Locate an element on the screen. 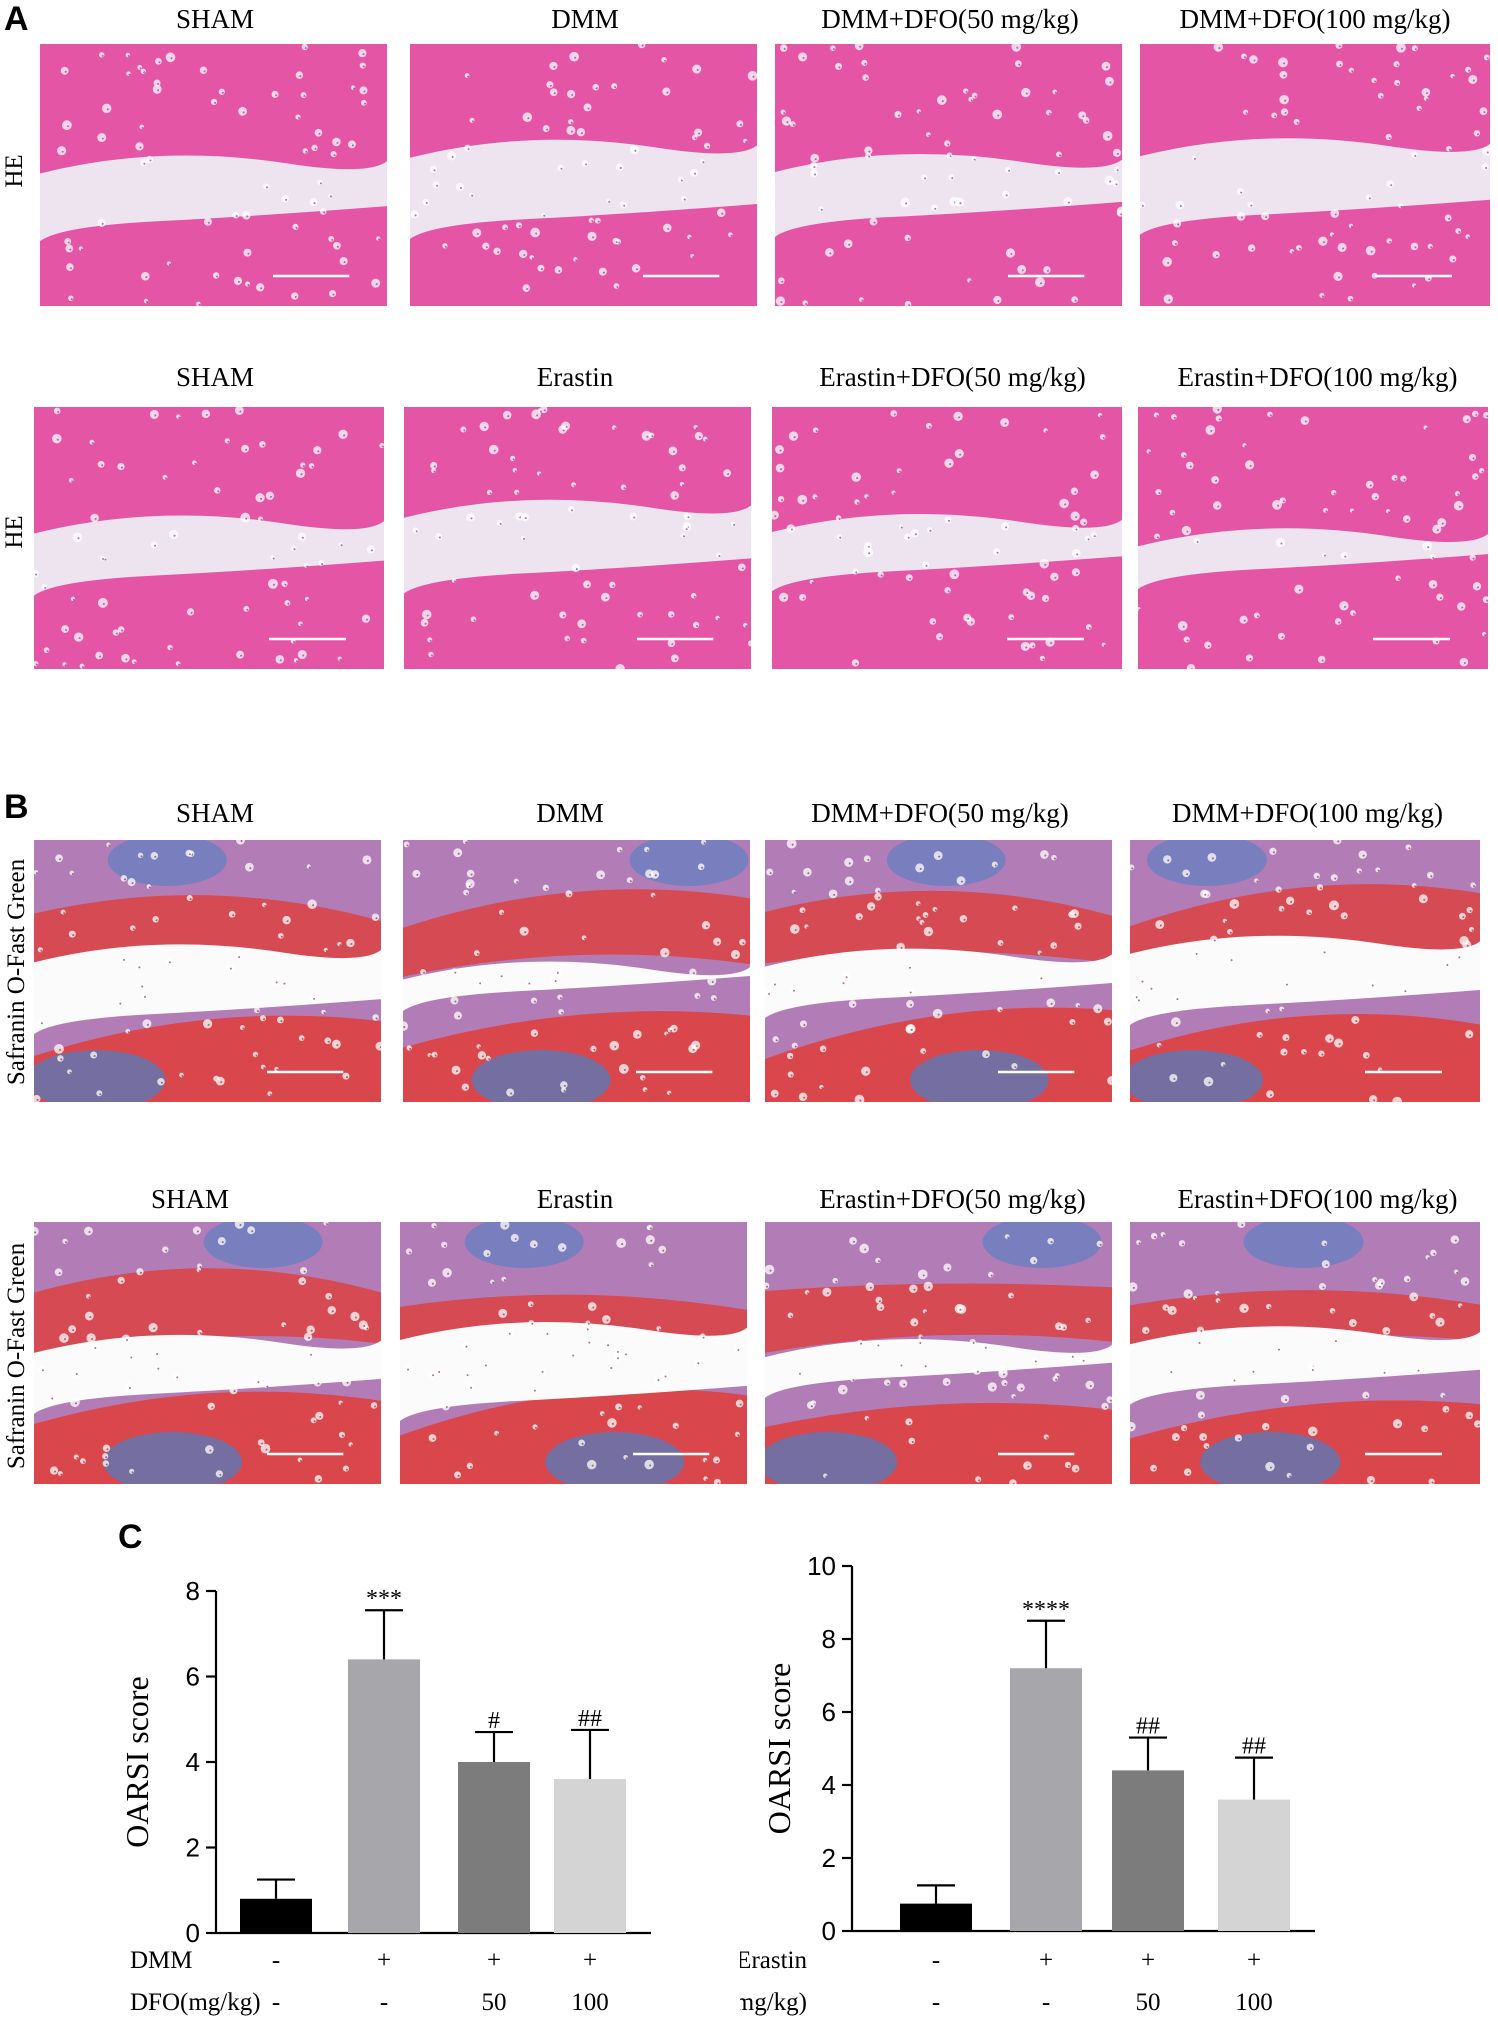 The height and width of the screenshot is (2020, 1498). panel-a-row1-title-4: DMM+DFO(100 mg/kg) is located at coordinates (1315, 19).